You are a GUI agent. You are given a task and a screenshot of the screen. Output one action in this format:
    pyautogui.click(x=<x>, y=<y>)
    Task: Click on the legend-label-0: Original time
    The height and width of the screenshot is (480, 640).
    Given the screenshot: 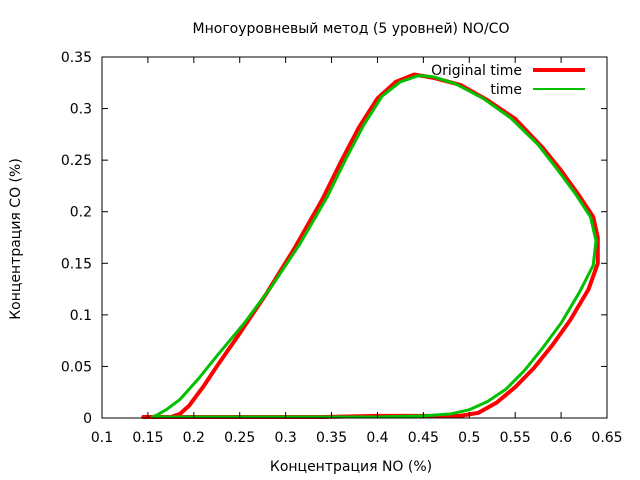 What is the action you would take?
    pyautogui.click(x=476, y=71)
    